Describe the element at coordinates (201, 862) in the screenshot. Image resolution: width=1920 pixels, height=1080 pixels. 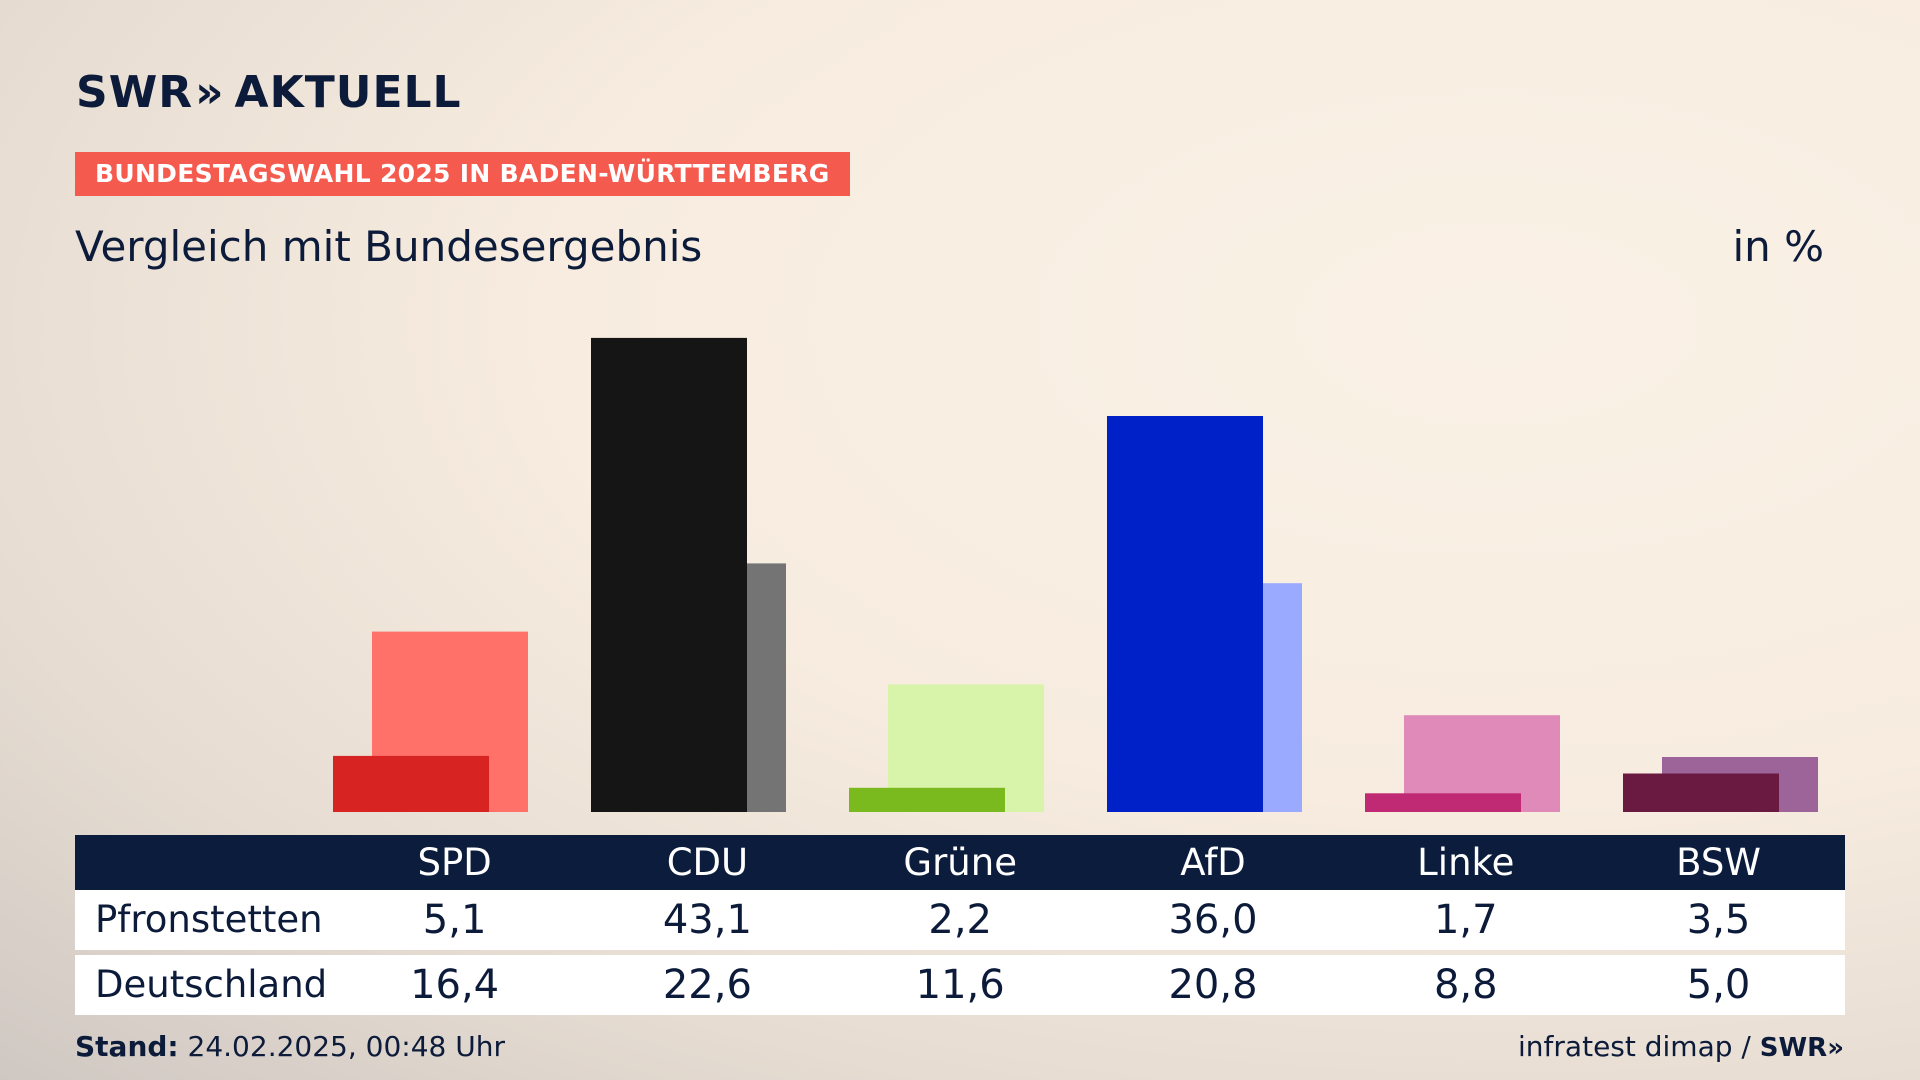
I see `header-spacer` at that location.